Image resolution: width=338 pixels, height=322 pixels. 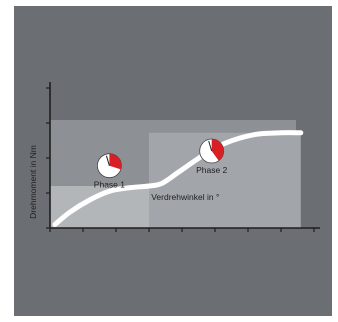 What do you see at coordinates (109, 185) in the screenshot?
I see `phase-label-1: Phase 1` at bounding box center [109, 185].